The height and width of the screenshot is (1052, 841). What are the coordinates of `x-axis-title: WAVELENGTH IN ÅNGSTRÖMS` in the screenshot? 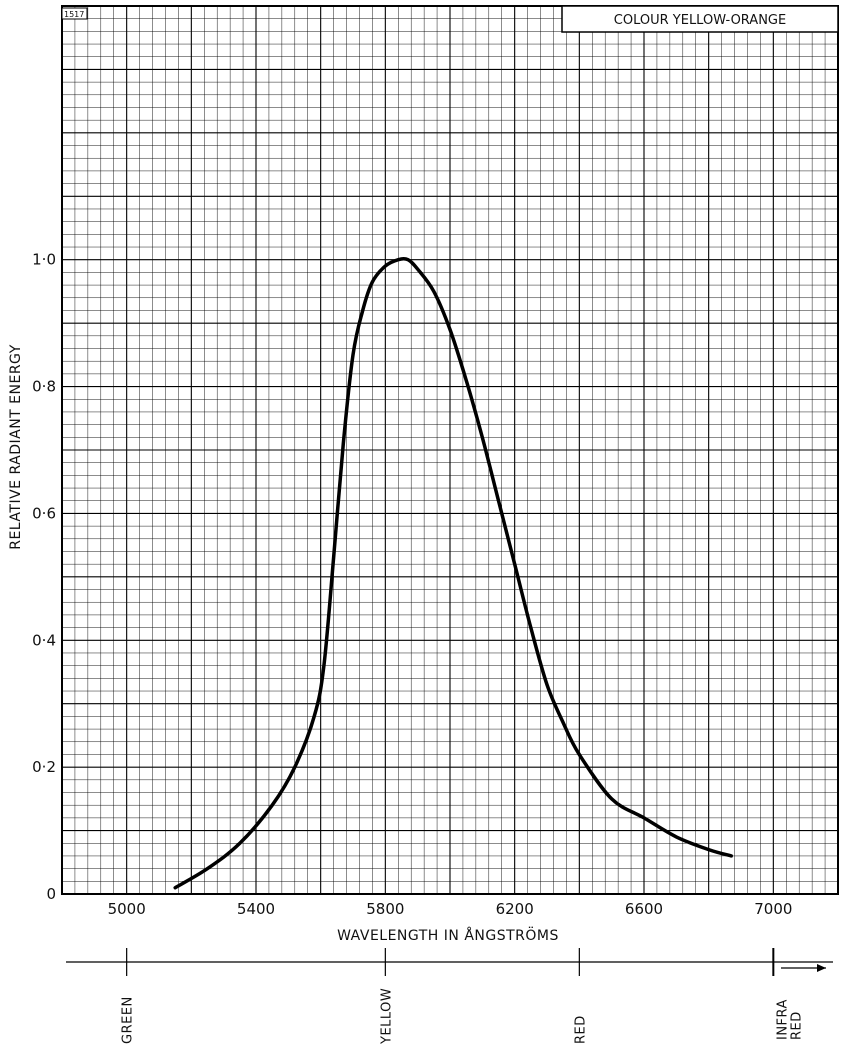 It's located at (448, 935).